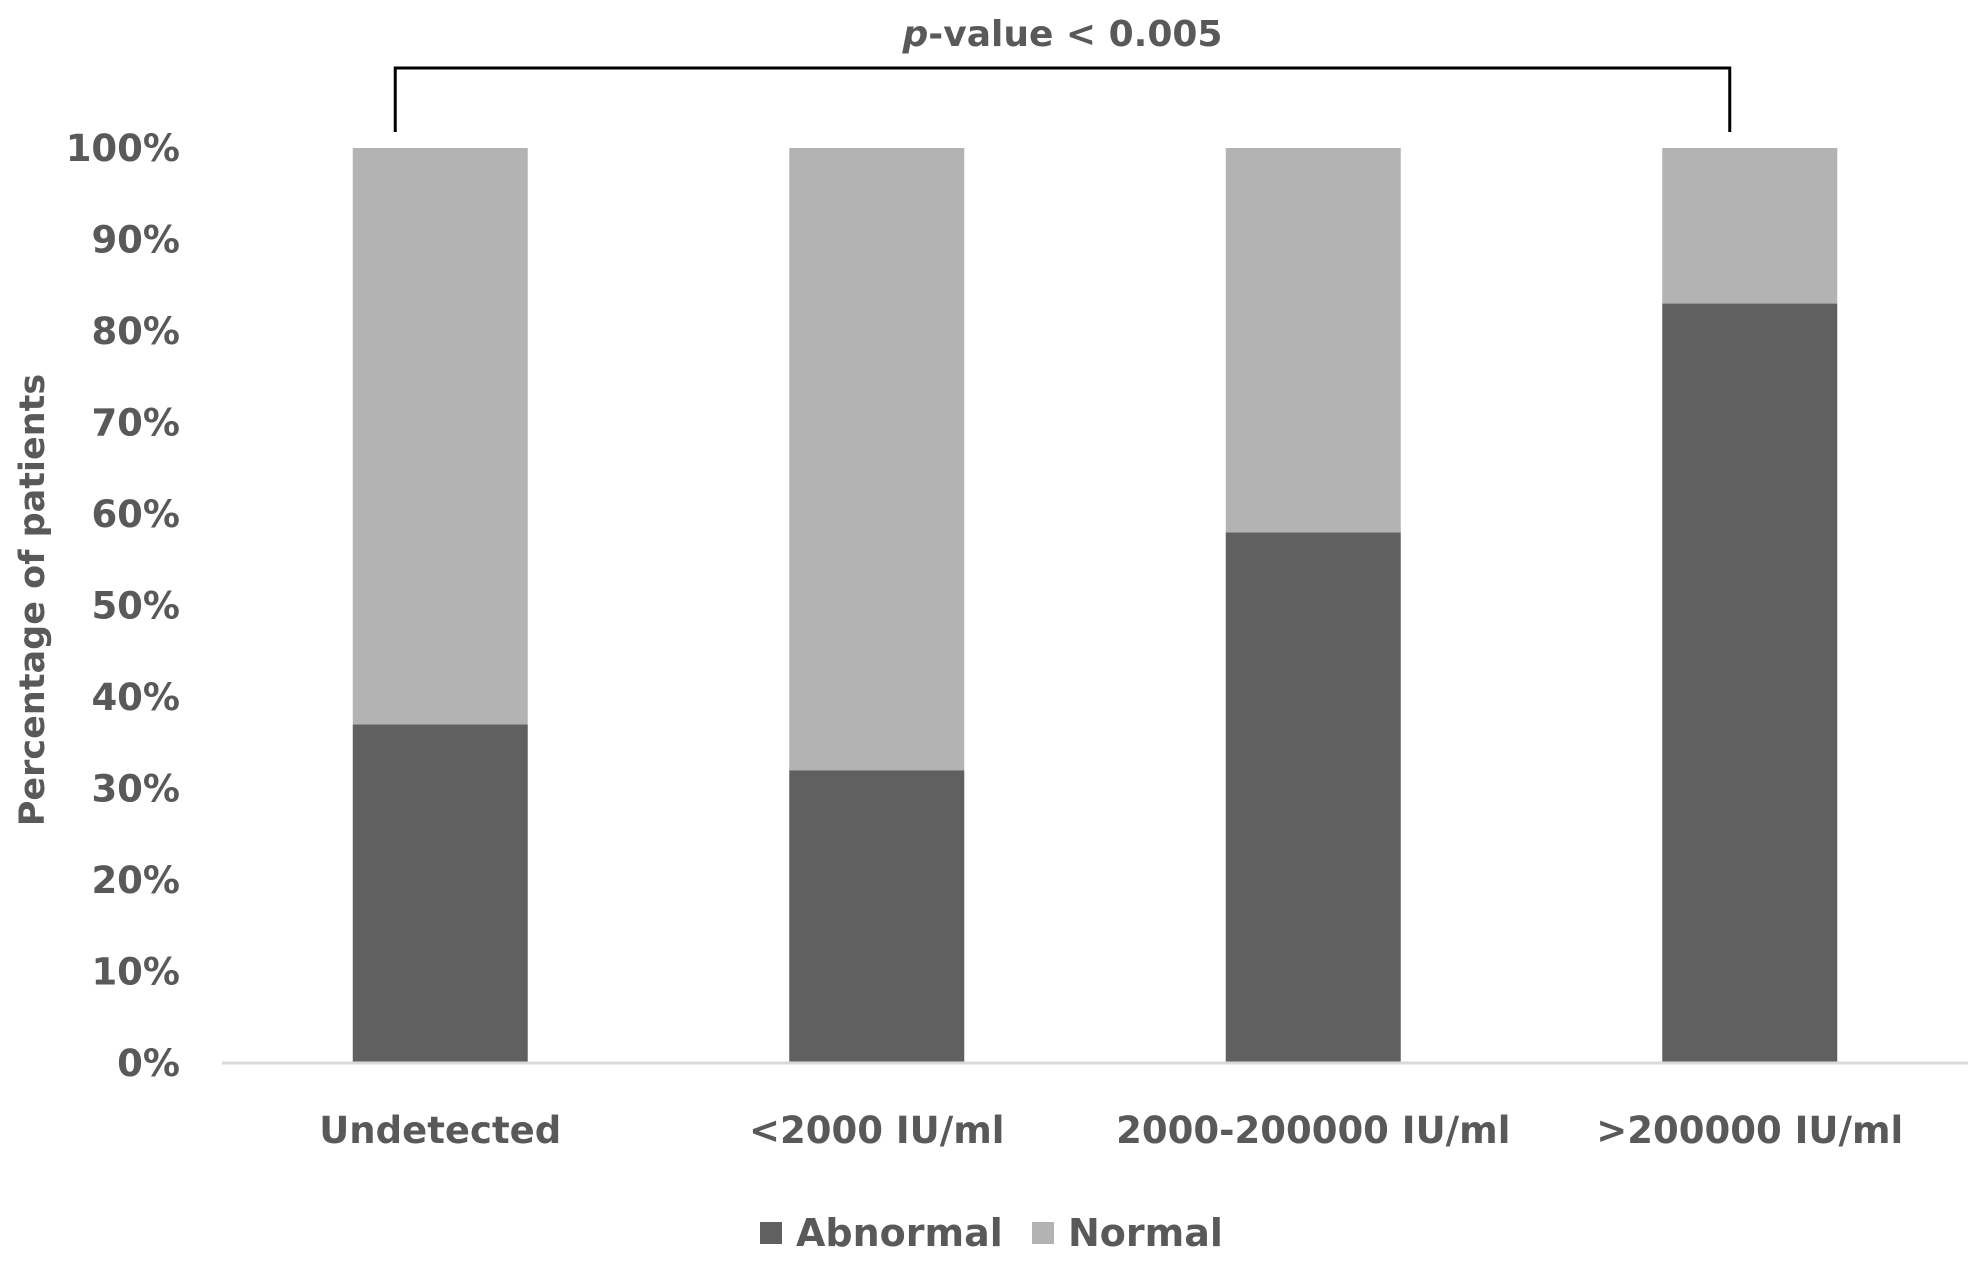 The image size is (1971, 1264). Describe the element at coordinates (899, 1233) in the screenshot. I see `legend-label-abnormal: Abnormal` at that location.